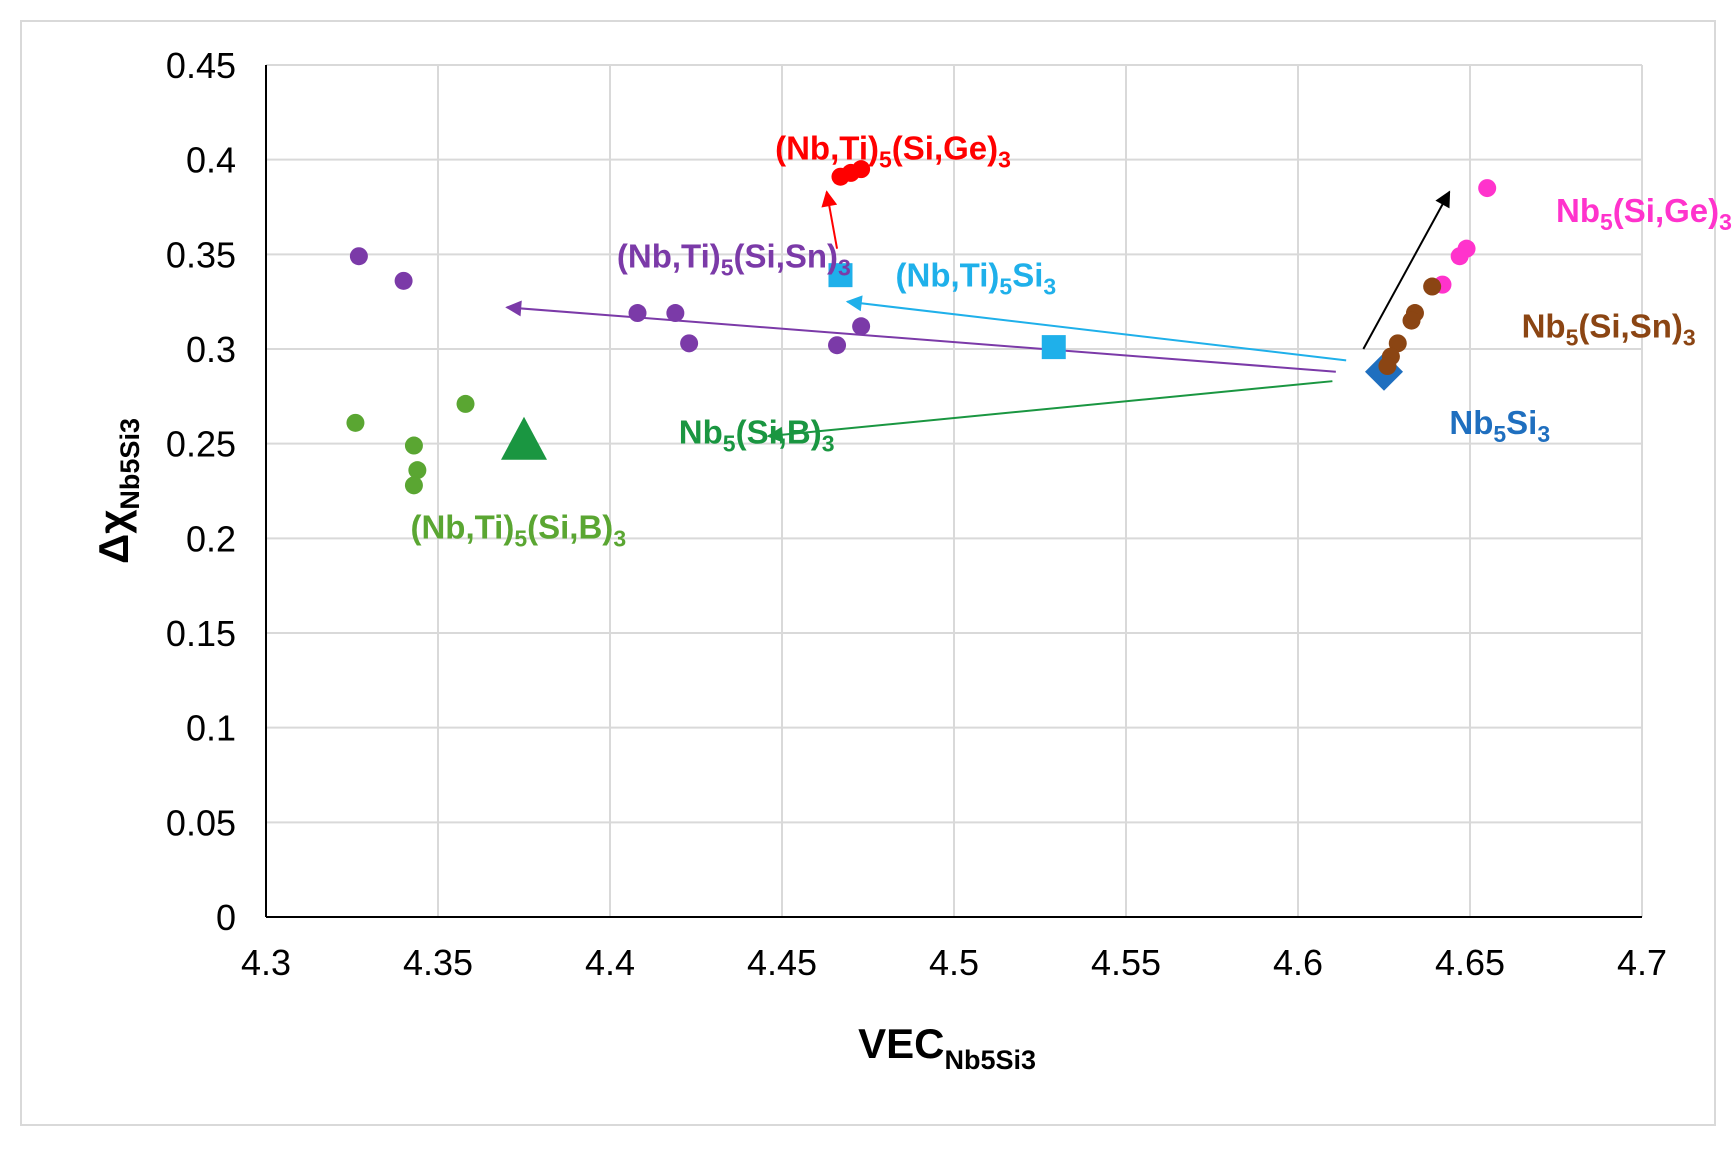  I want to click on series-label: Nb5(Si,Ge)3, so click(1644, 213).